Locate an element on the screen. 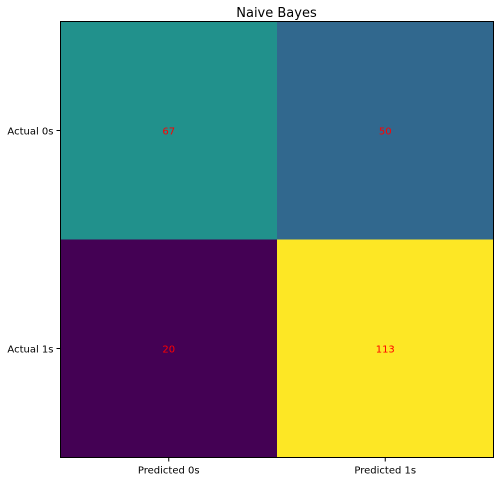 This screenshot has width=502, height=487. chart-title: Naive Bayes is located at coordinates (276, 13).